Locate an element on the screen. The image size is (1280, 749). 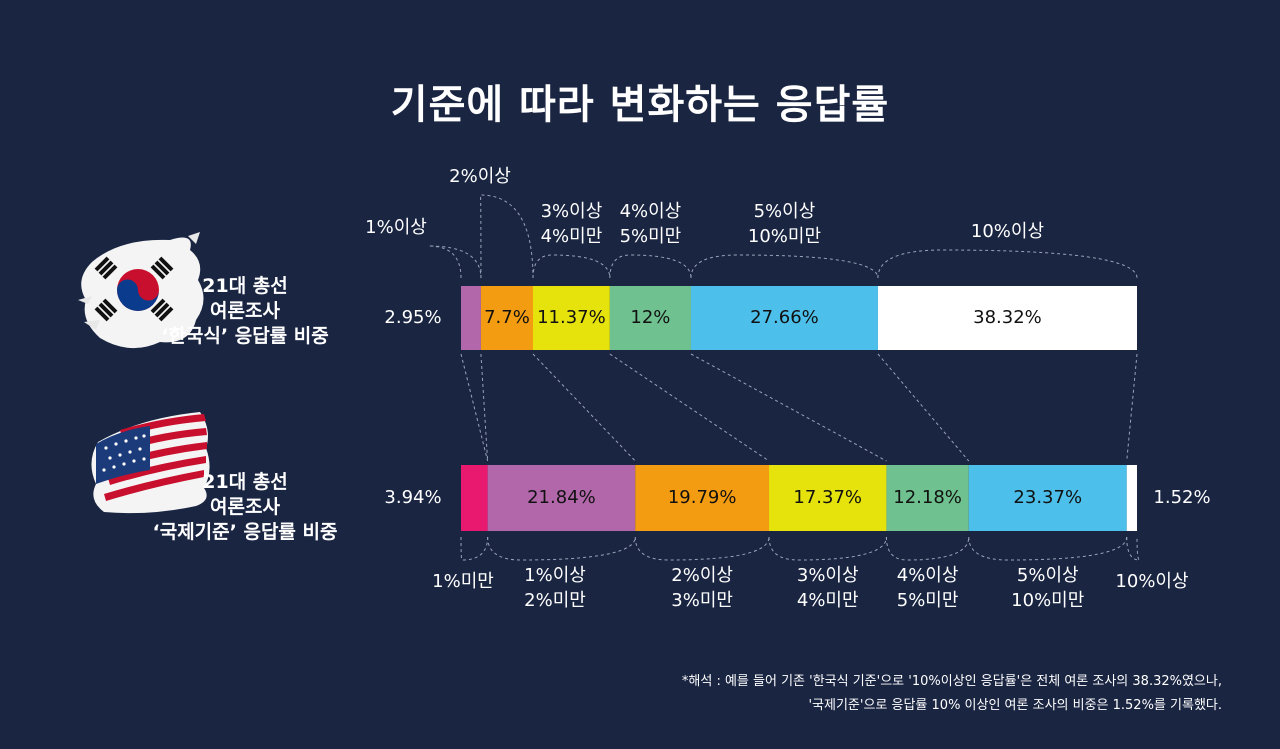
value-label: 3.94% is located at coordinates (412, 497).